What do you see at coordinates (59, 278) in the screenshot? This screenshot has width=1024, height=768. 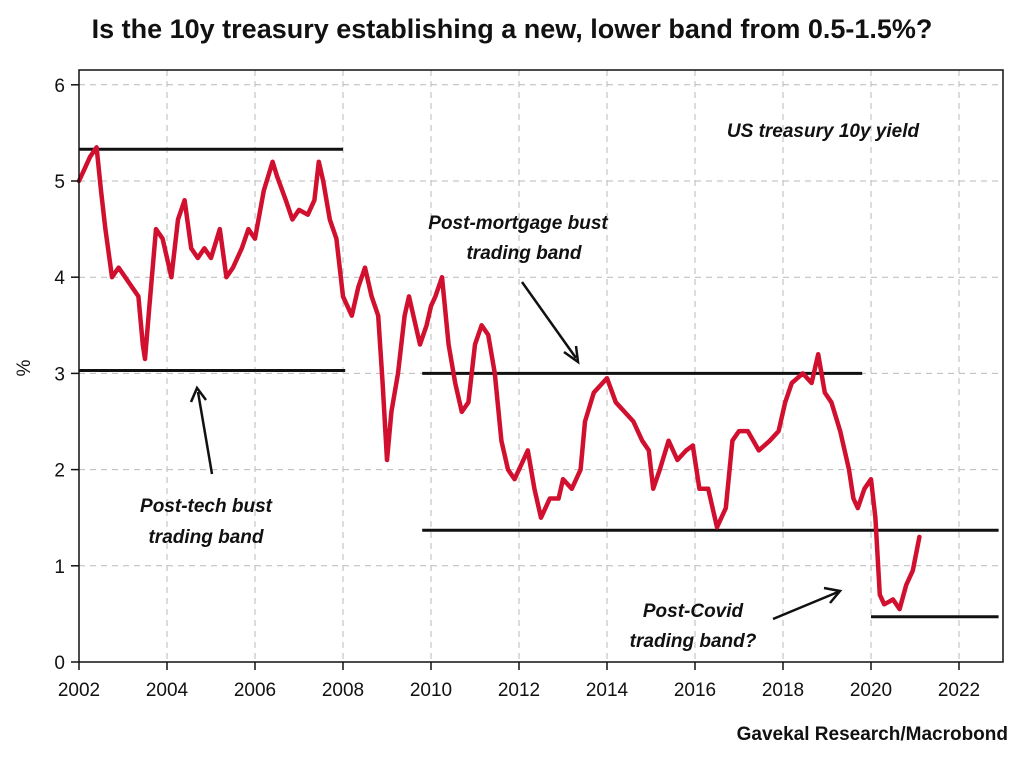 I see `y-tick-label: 4` at bounding box center [59, 278].